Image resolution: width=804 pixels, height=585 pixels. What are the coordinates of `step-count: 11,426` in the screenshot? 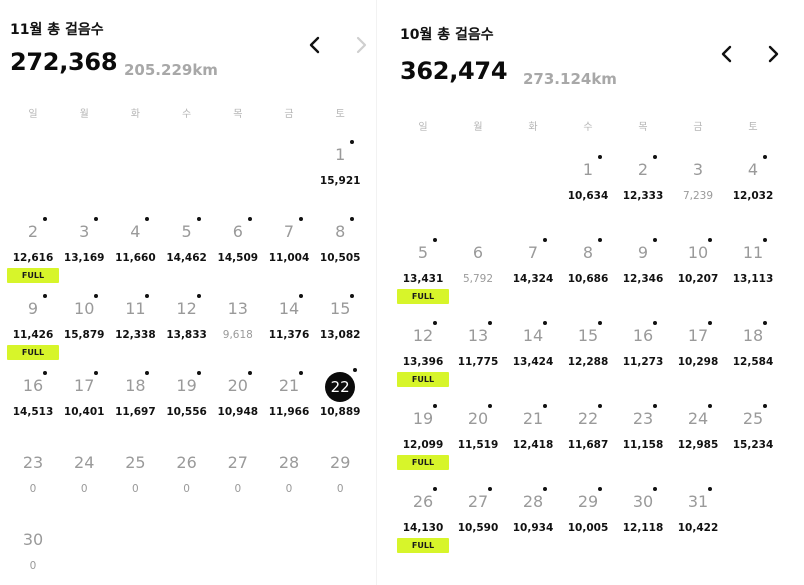 It's located at (33, 335).